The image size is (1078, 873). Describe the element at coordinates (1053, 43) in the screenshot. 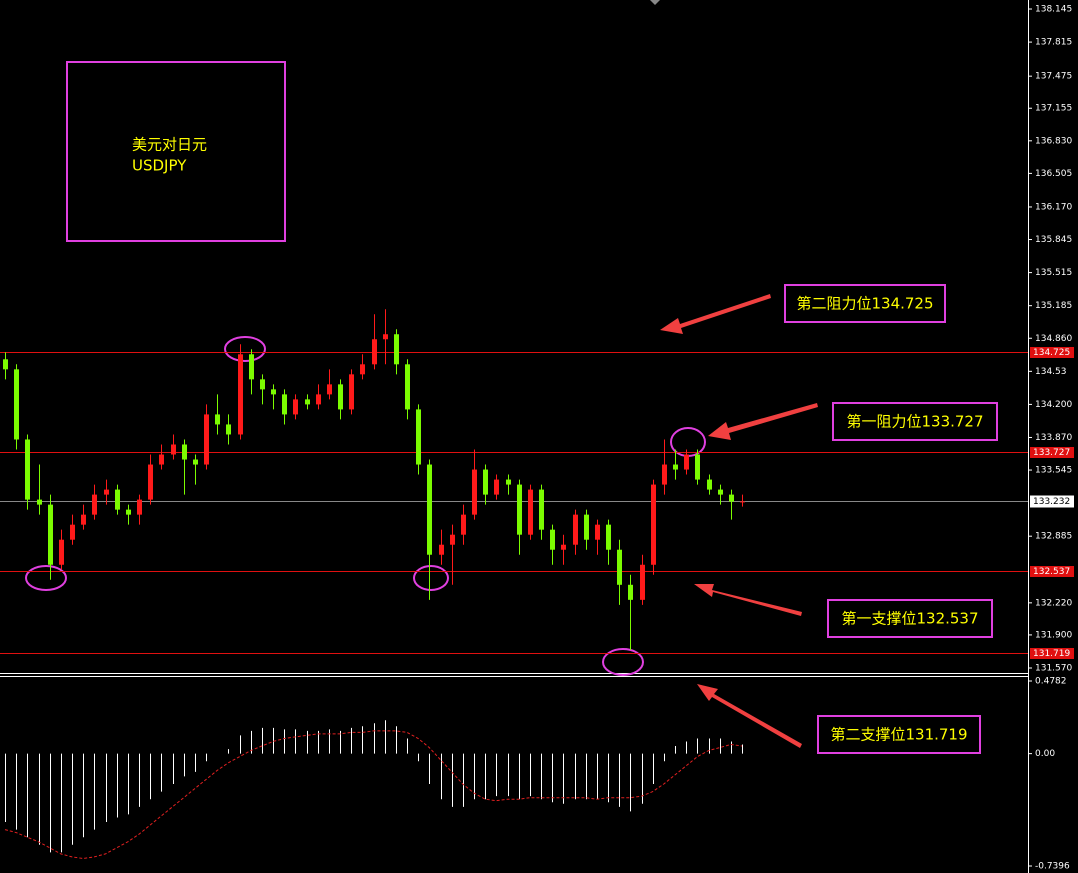

I see `y-tick-label: 137.815` at that location.